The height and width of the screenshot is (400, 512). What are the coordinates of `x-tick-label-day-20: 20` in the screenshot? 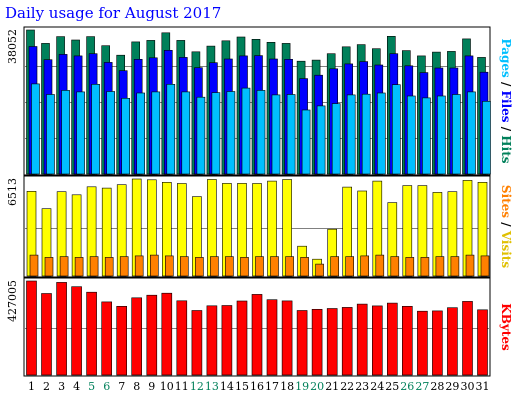 It's located at (317, 386).